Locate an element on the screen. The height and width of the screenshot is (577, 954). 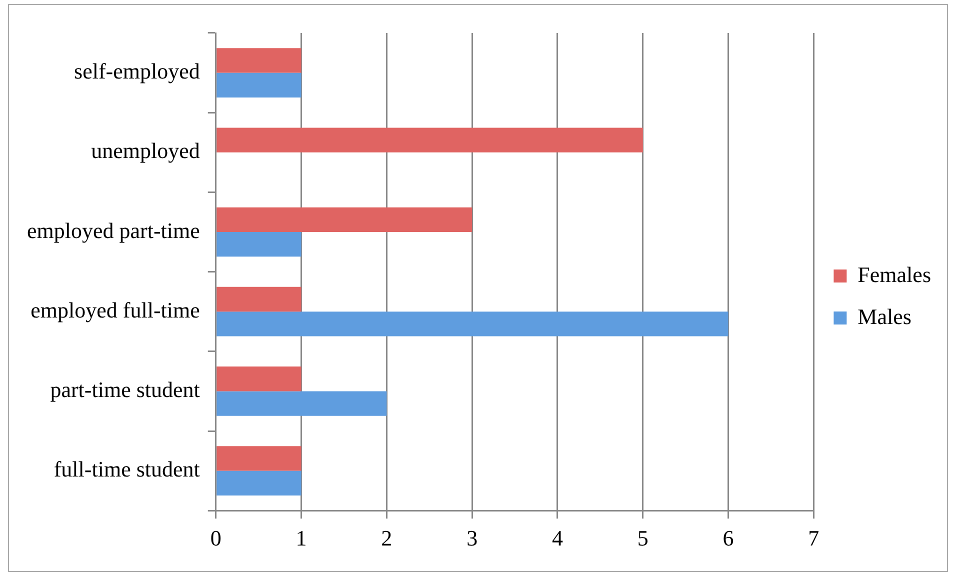
legend-label: Females is located at coordinates (895, 274).